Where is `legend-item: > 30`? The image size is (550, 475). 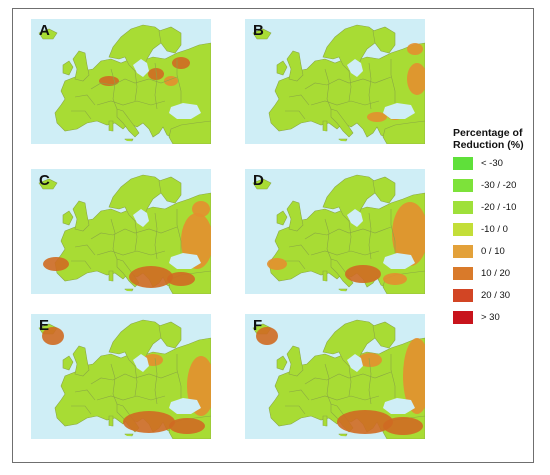 legend-item: > 30 is located at coordinates (492, 317).